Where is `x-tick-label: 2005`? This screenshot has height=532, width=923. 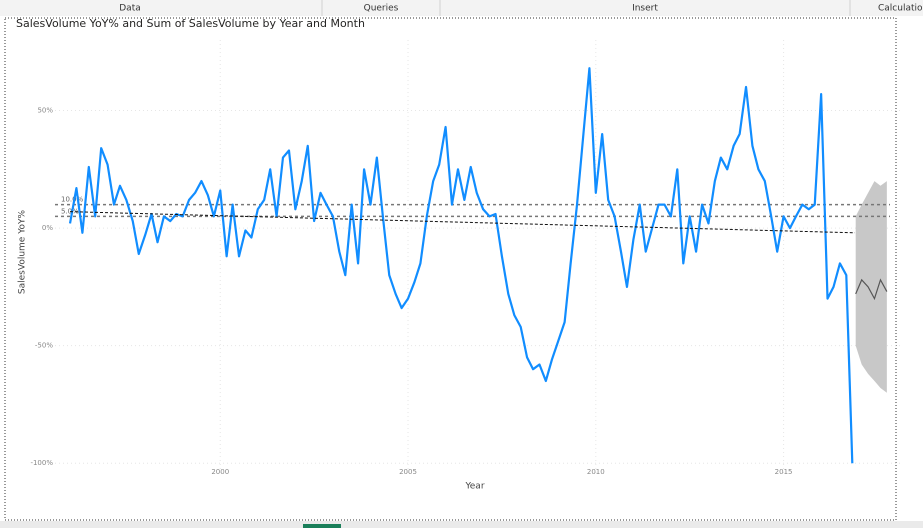 x-tick-label: 2005 is located at coordinates (408, 472).